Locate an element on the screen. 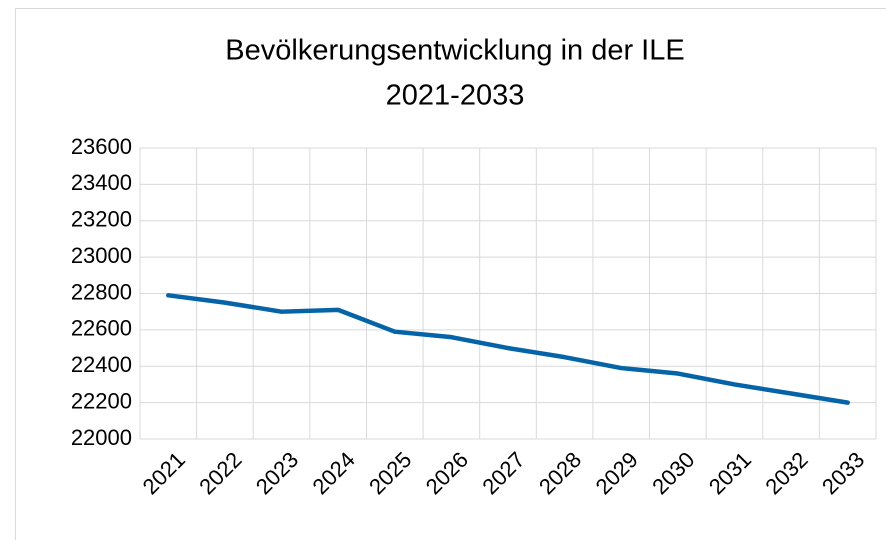  x-tick-label: 2032 is located at coordinates (786, 473).